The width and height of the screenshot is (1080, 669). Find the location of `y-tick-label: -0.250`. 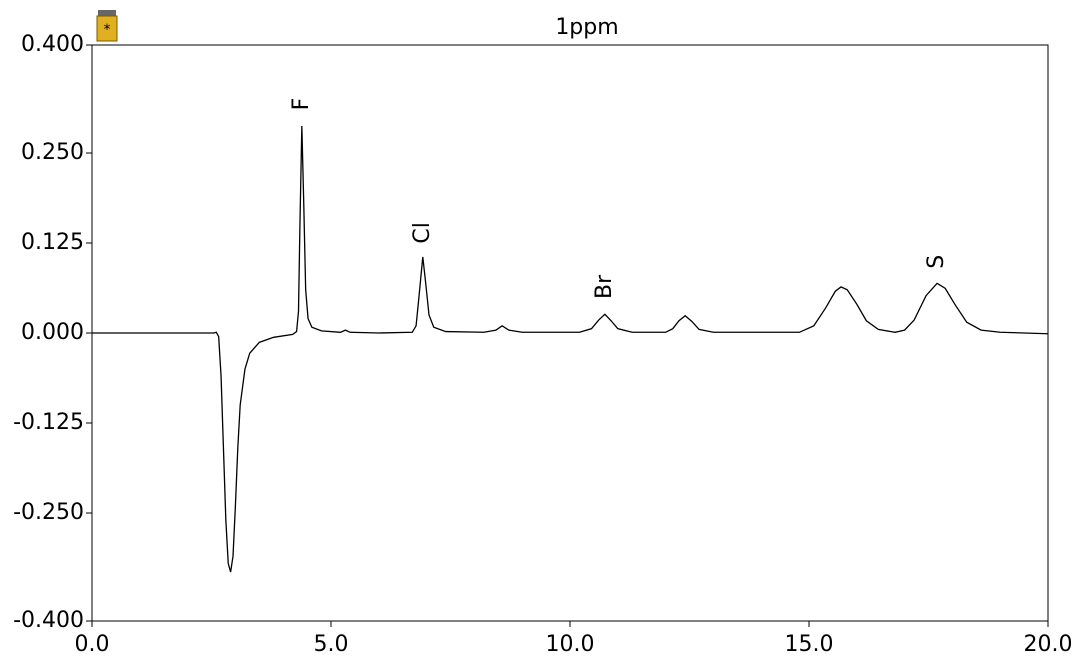

y-tick-label: -0.250 is located at coordinates (48, 512).